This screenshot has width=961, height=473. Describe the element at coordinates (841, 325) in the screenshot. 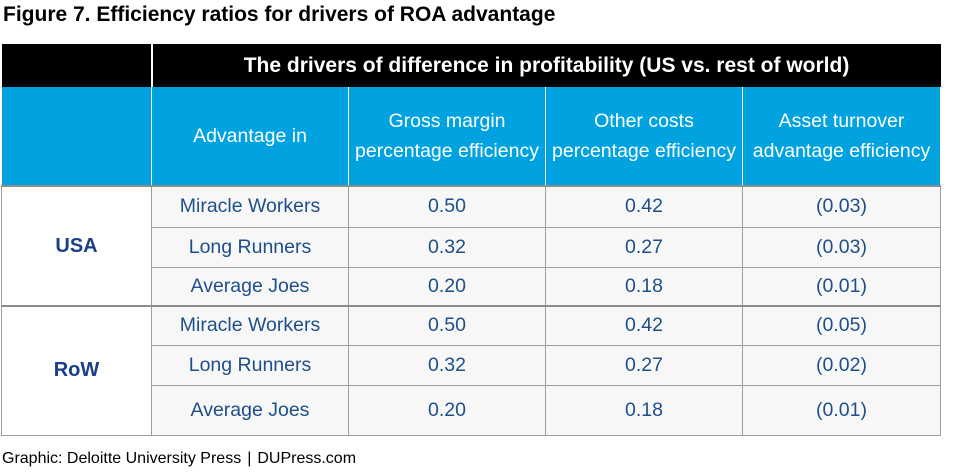

I see `table-cell: (0.05)` at that location.